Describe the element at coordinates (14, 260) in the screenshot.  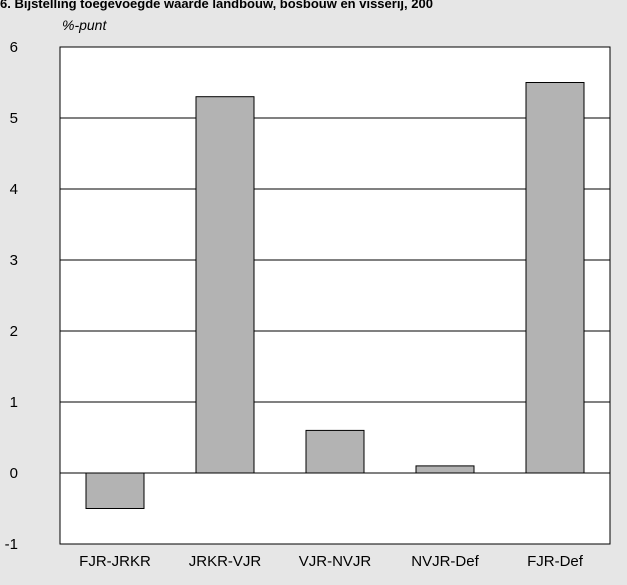
I see `y-tick-label: 3` at that location.